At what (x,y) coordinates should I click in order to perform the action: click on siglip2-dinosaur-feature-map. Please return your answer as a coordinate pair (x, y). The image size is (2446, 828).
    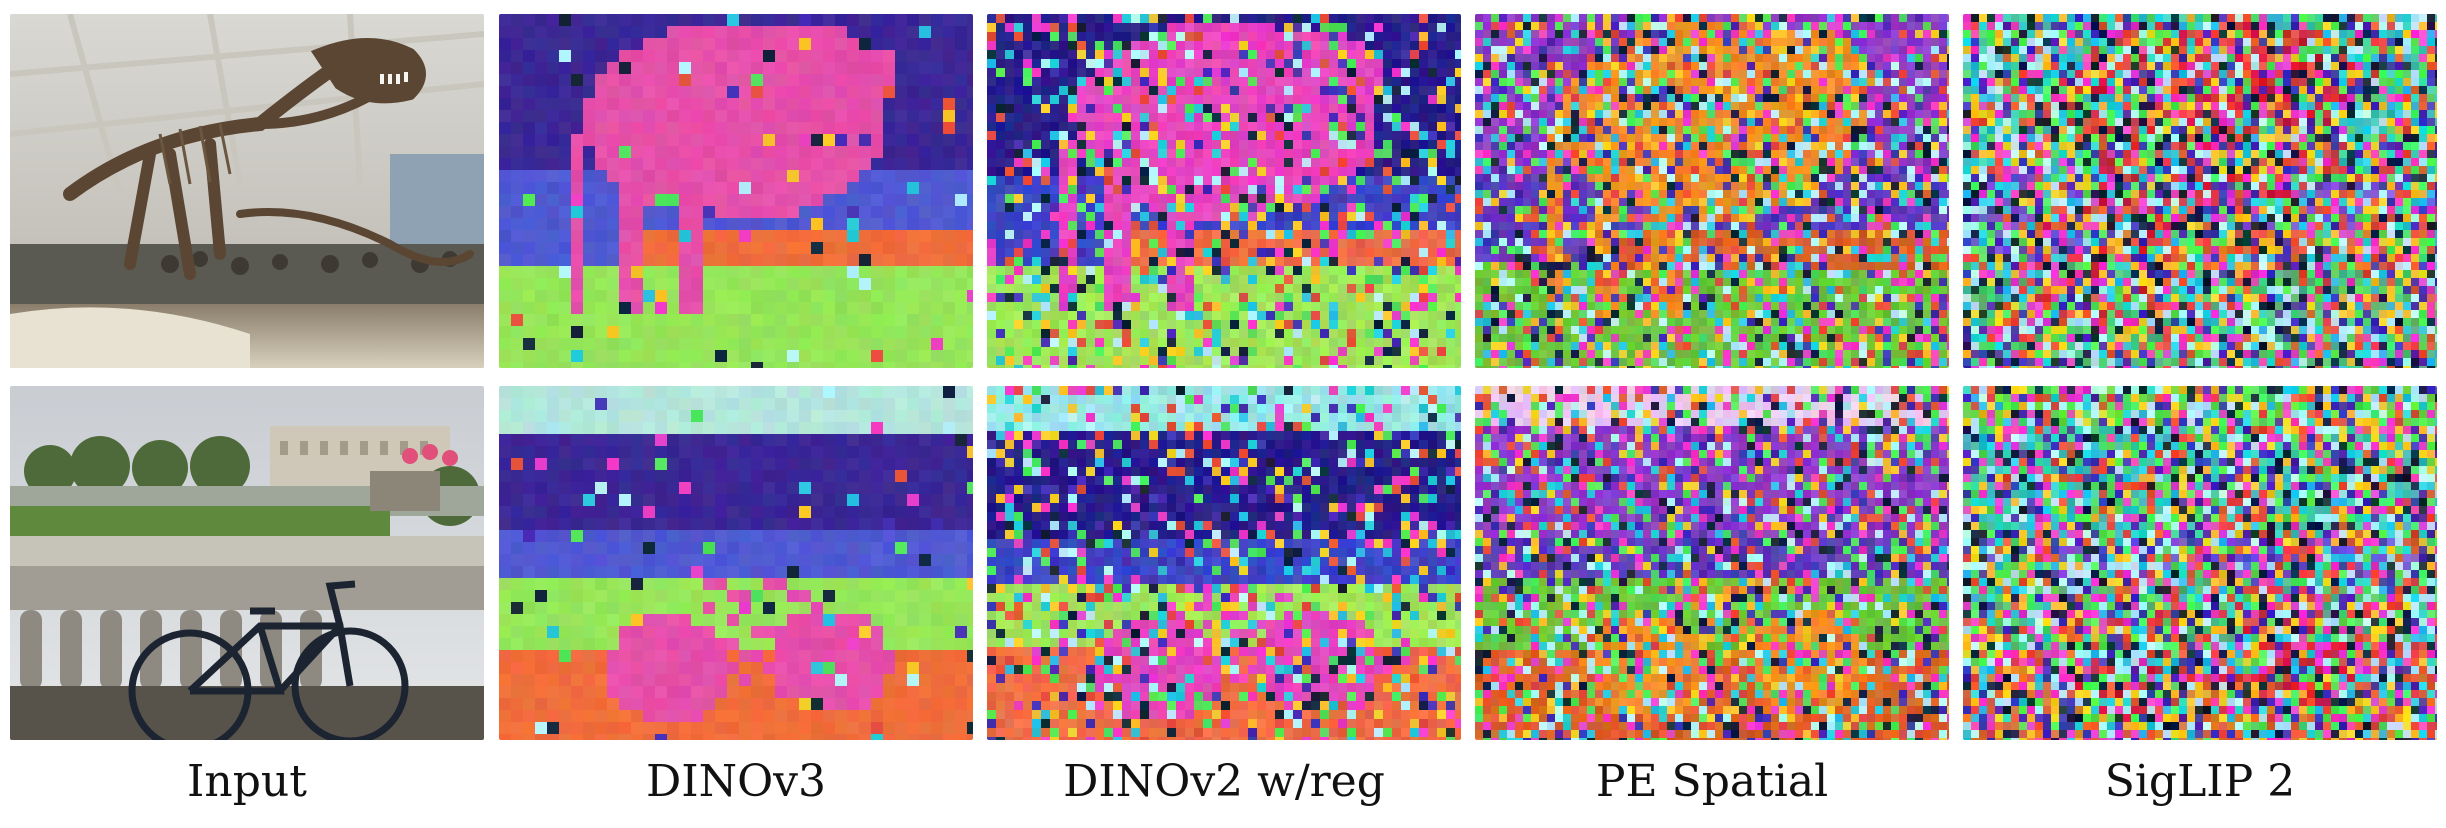
    Looking at the image, I should click on (2200, 191).